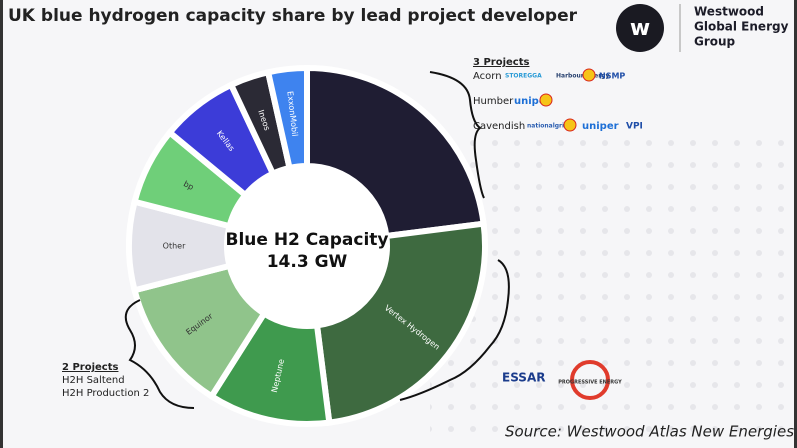  Describe the element at coordinates (307, 262) in the screenshot. I see `center-label: 14.3 GW` at that location.